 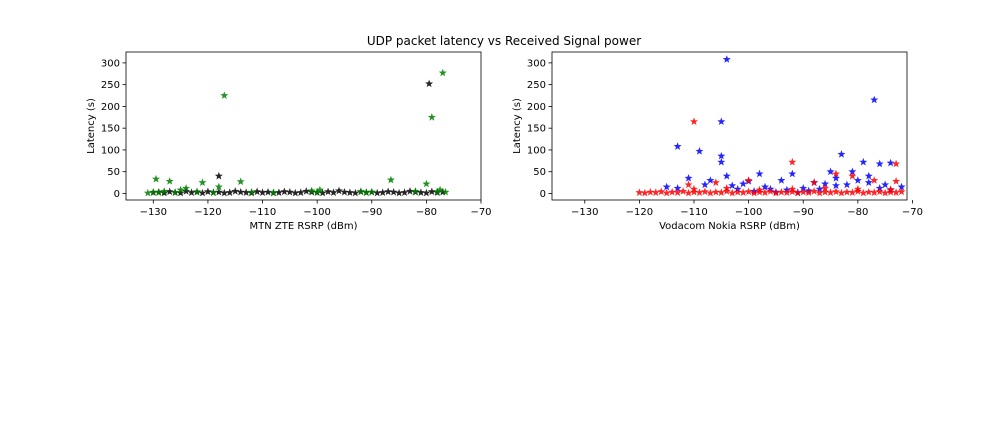 What do you see at coordinates (316, 212) in the screenshot?
I see `x-tick-label: −100` at bounding box center [316, 212].